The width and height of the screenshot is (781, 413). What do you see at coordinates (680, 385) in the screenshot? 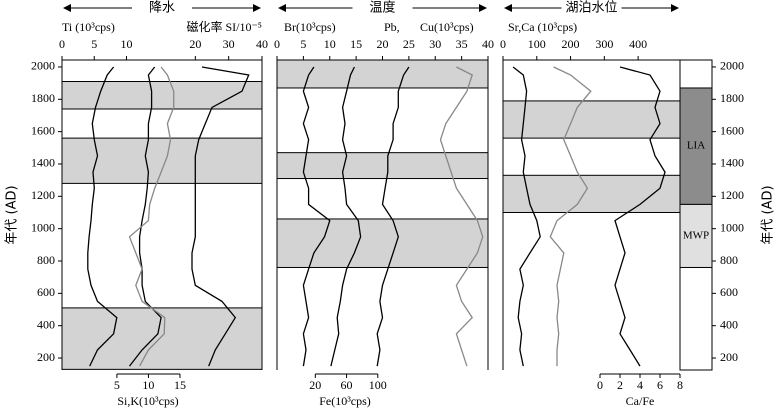
I see `x-tick-label: 8` at bounding box center [680, 385].